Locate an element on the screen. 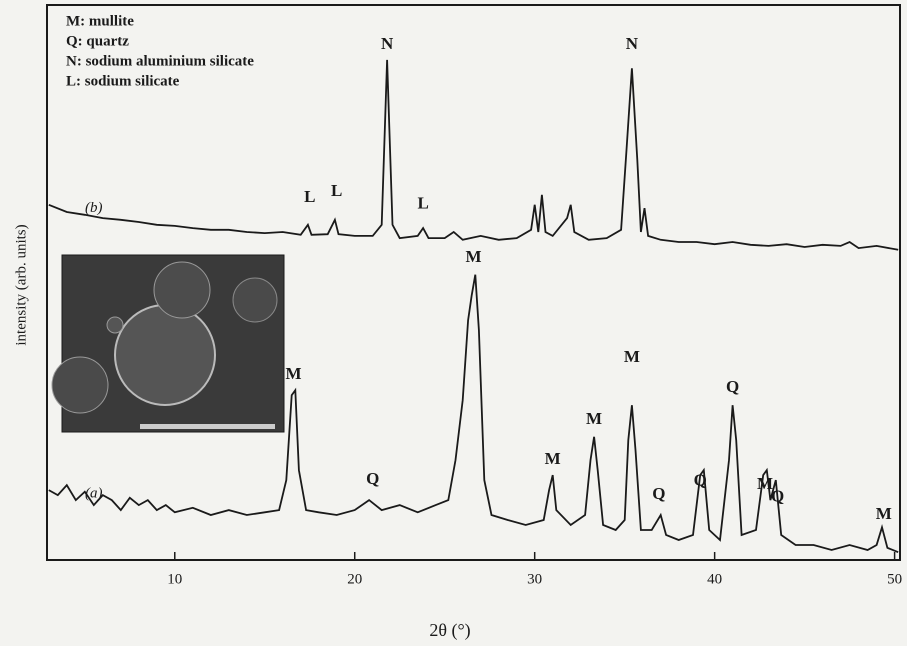 This screenshot has height=646, width=907. x-axis-label: 2θ (°) is located at coordinates (449, 630).